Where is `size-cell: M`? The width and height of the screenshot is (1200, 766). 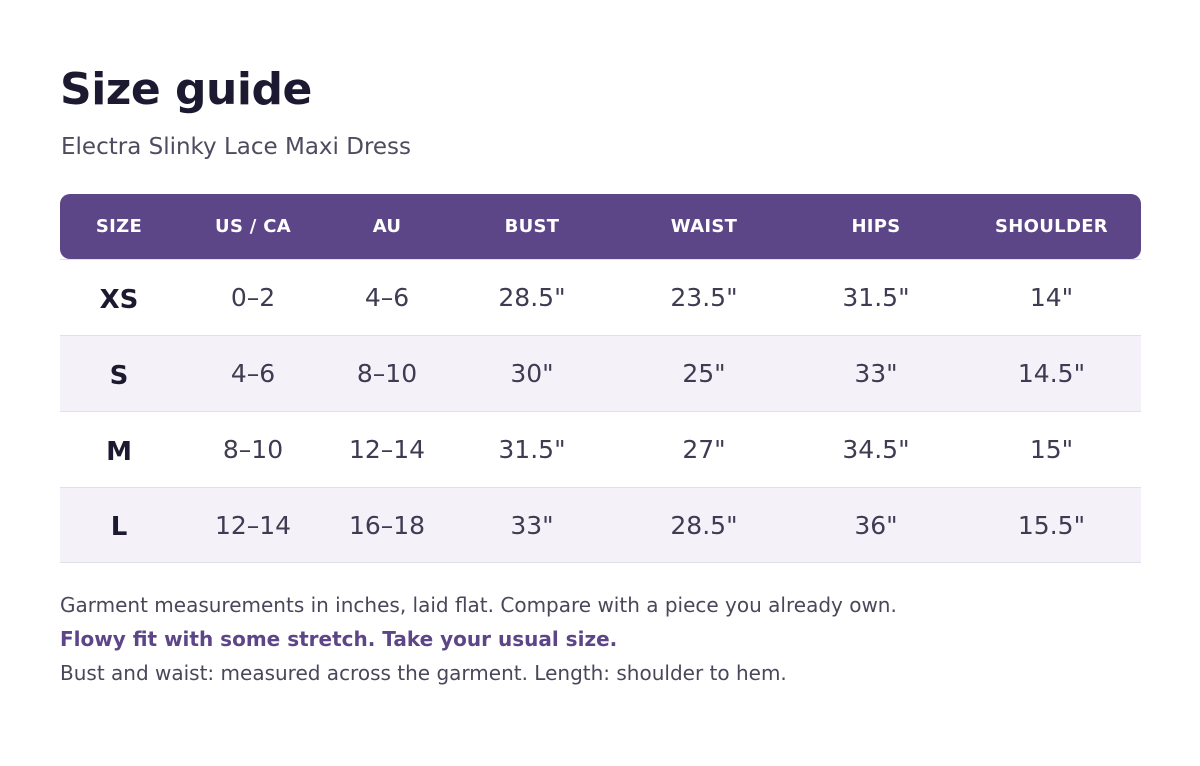 size-cell: M is located at coordinates (119, 451).